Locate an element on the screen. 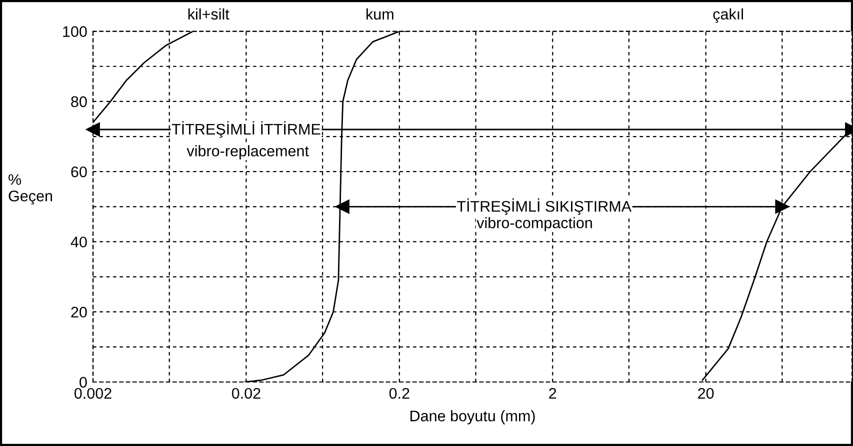  annotation: TİTREŞİMLİ İTTİRME is located at coordinates (246, 129).